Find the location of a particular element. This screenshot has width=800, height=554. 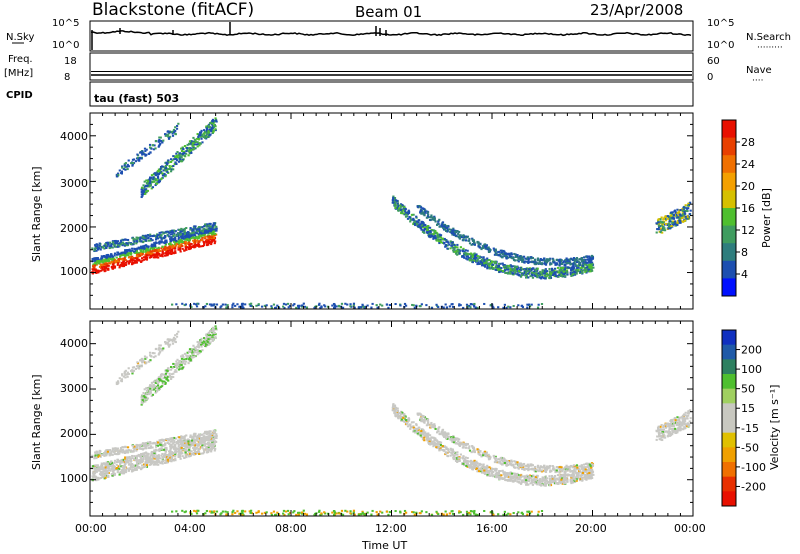

power-ytick-2000: 2000 is located at coordinates (74, 228).